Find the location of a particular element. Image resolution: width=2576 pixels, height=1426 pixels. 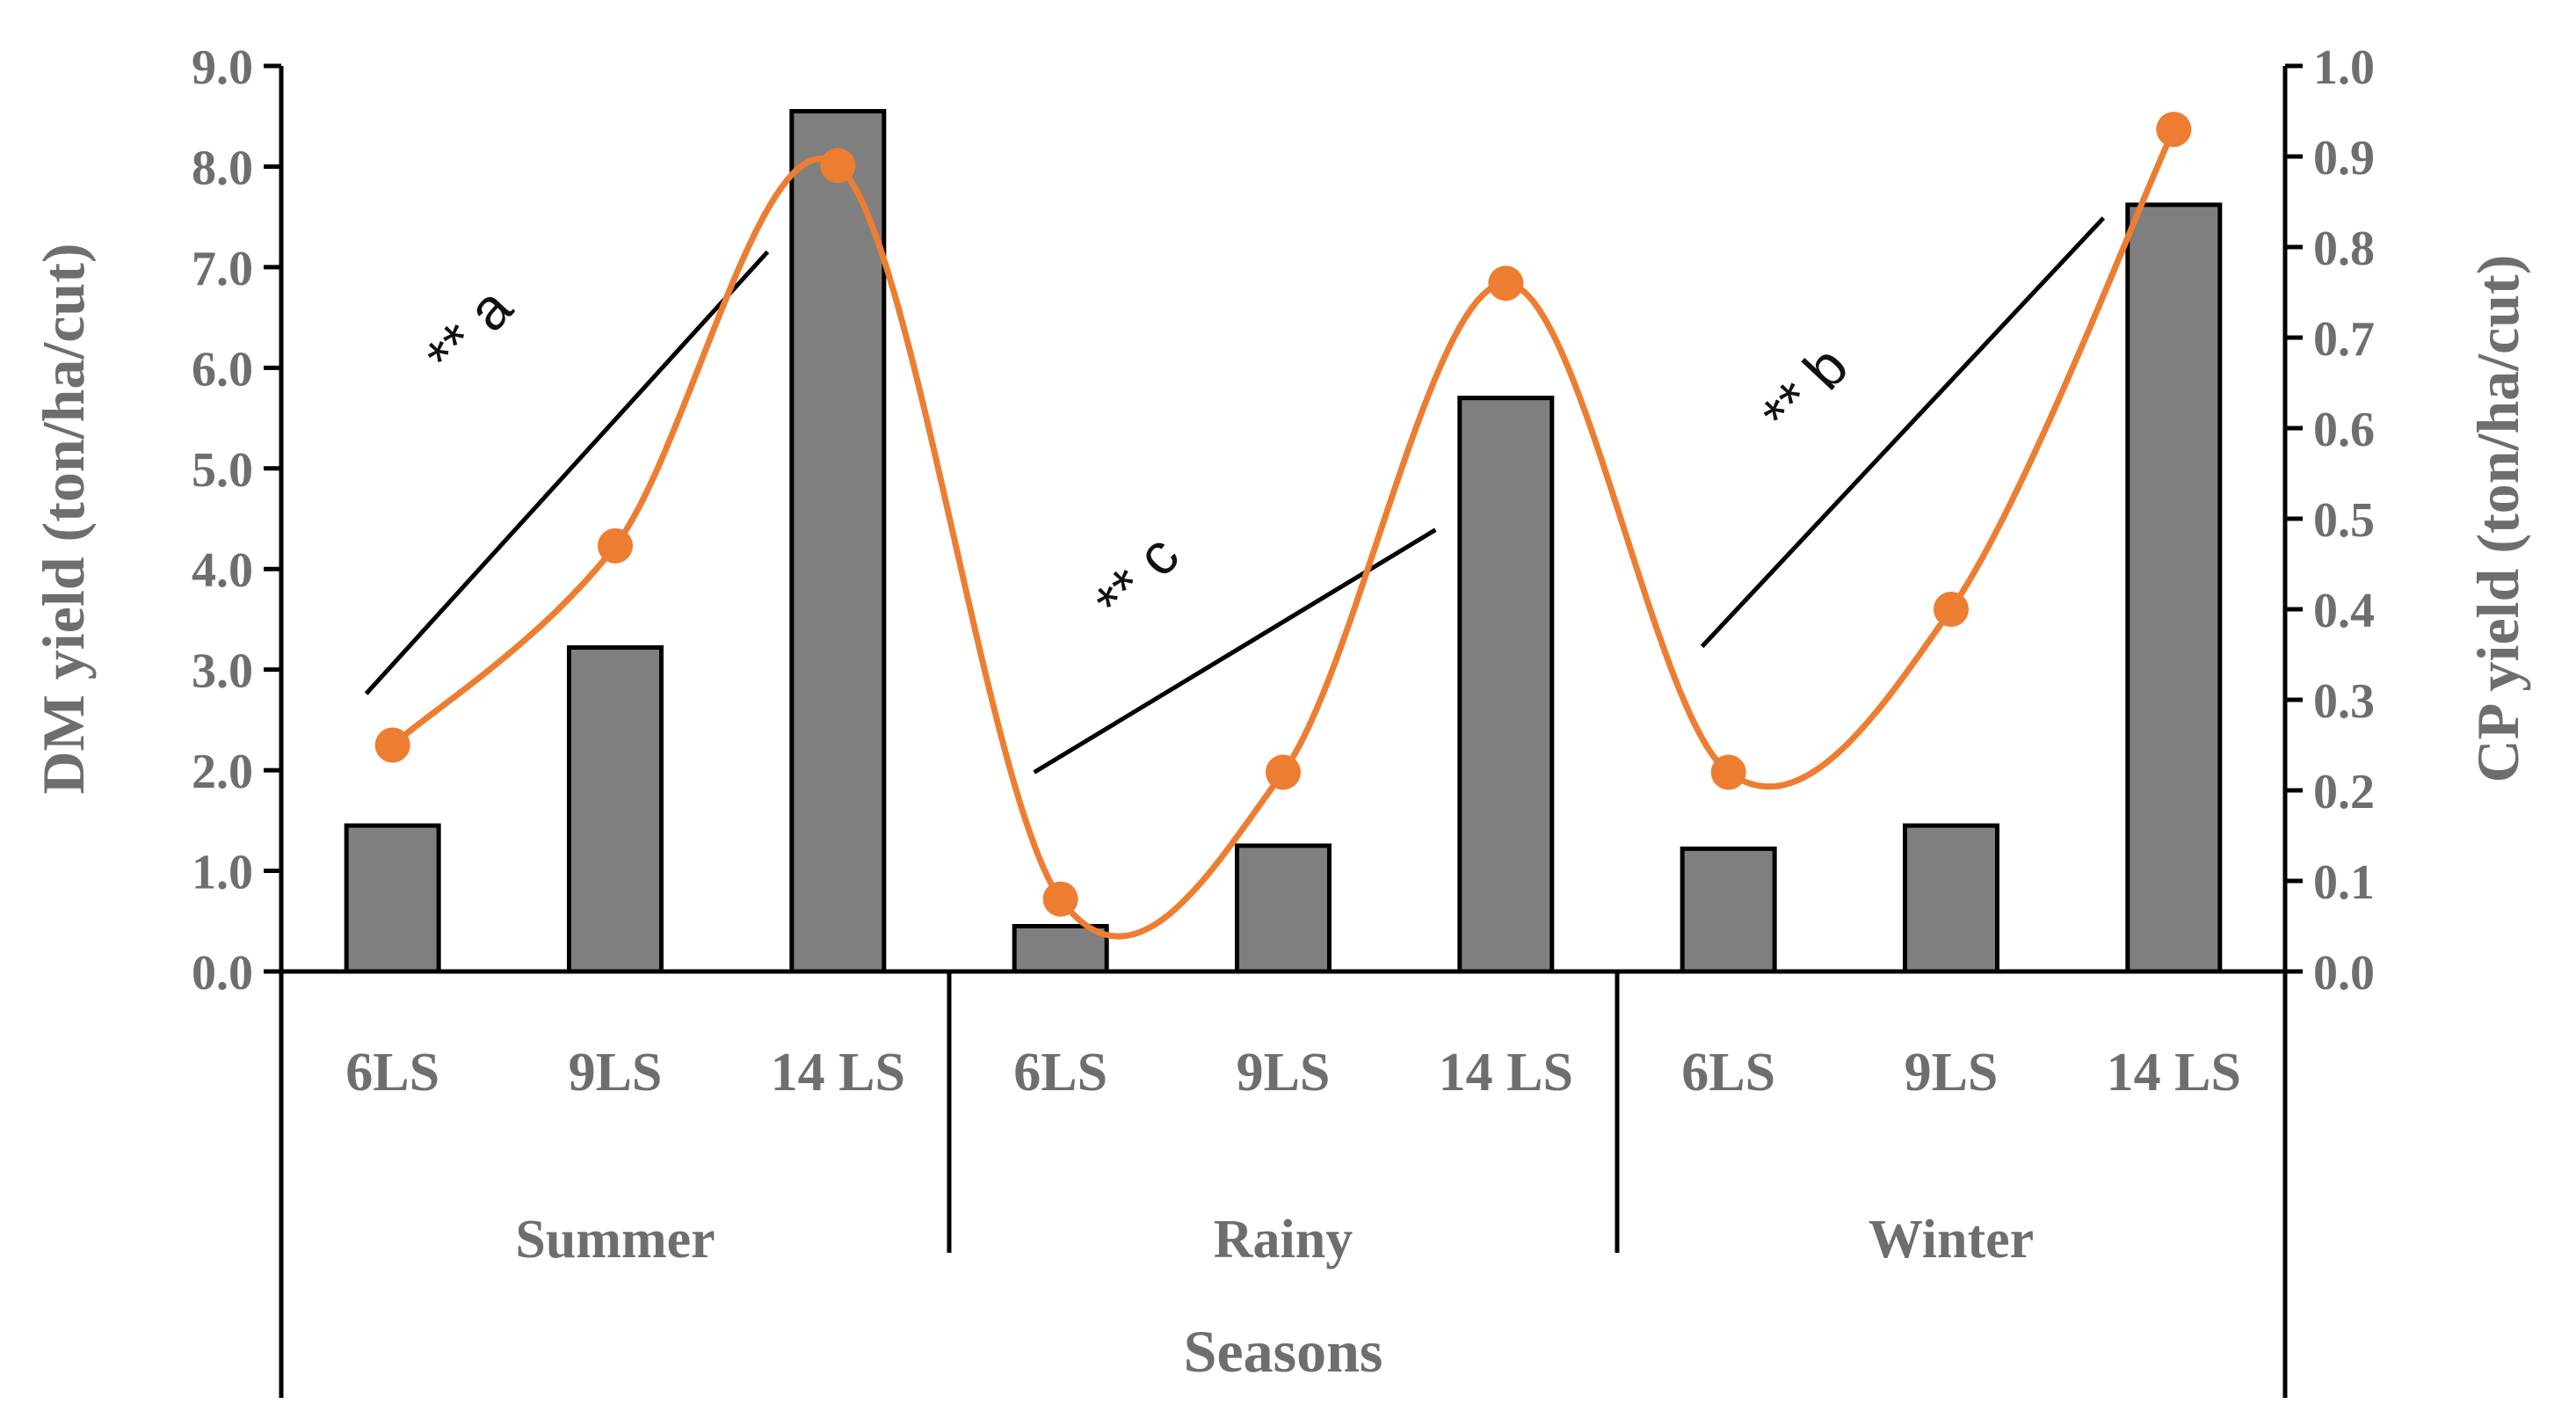

y-tick-label-right: 0.6 is located at coordinates (2344, 430).